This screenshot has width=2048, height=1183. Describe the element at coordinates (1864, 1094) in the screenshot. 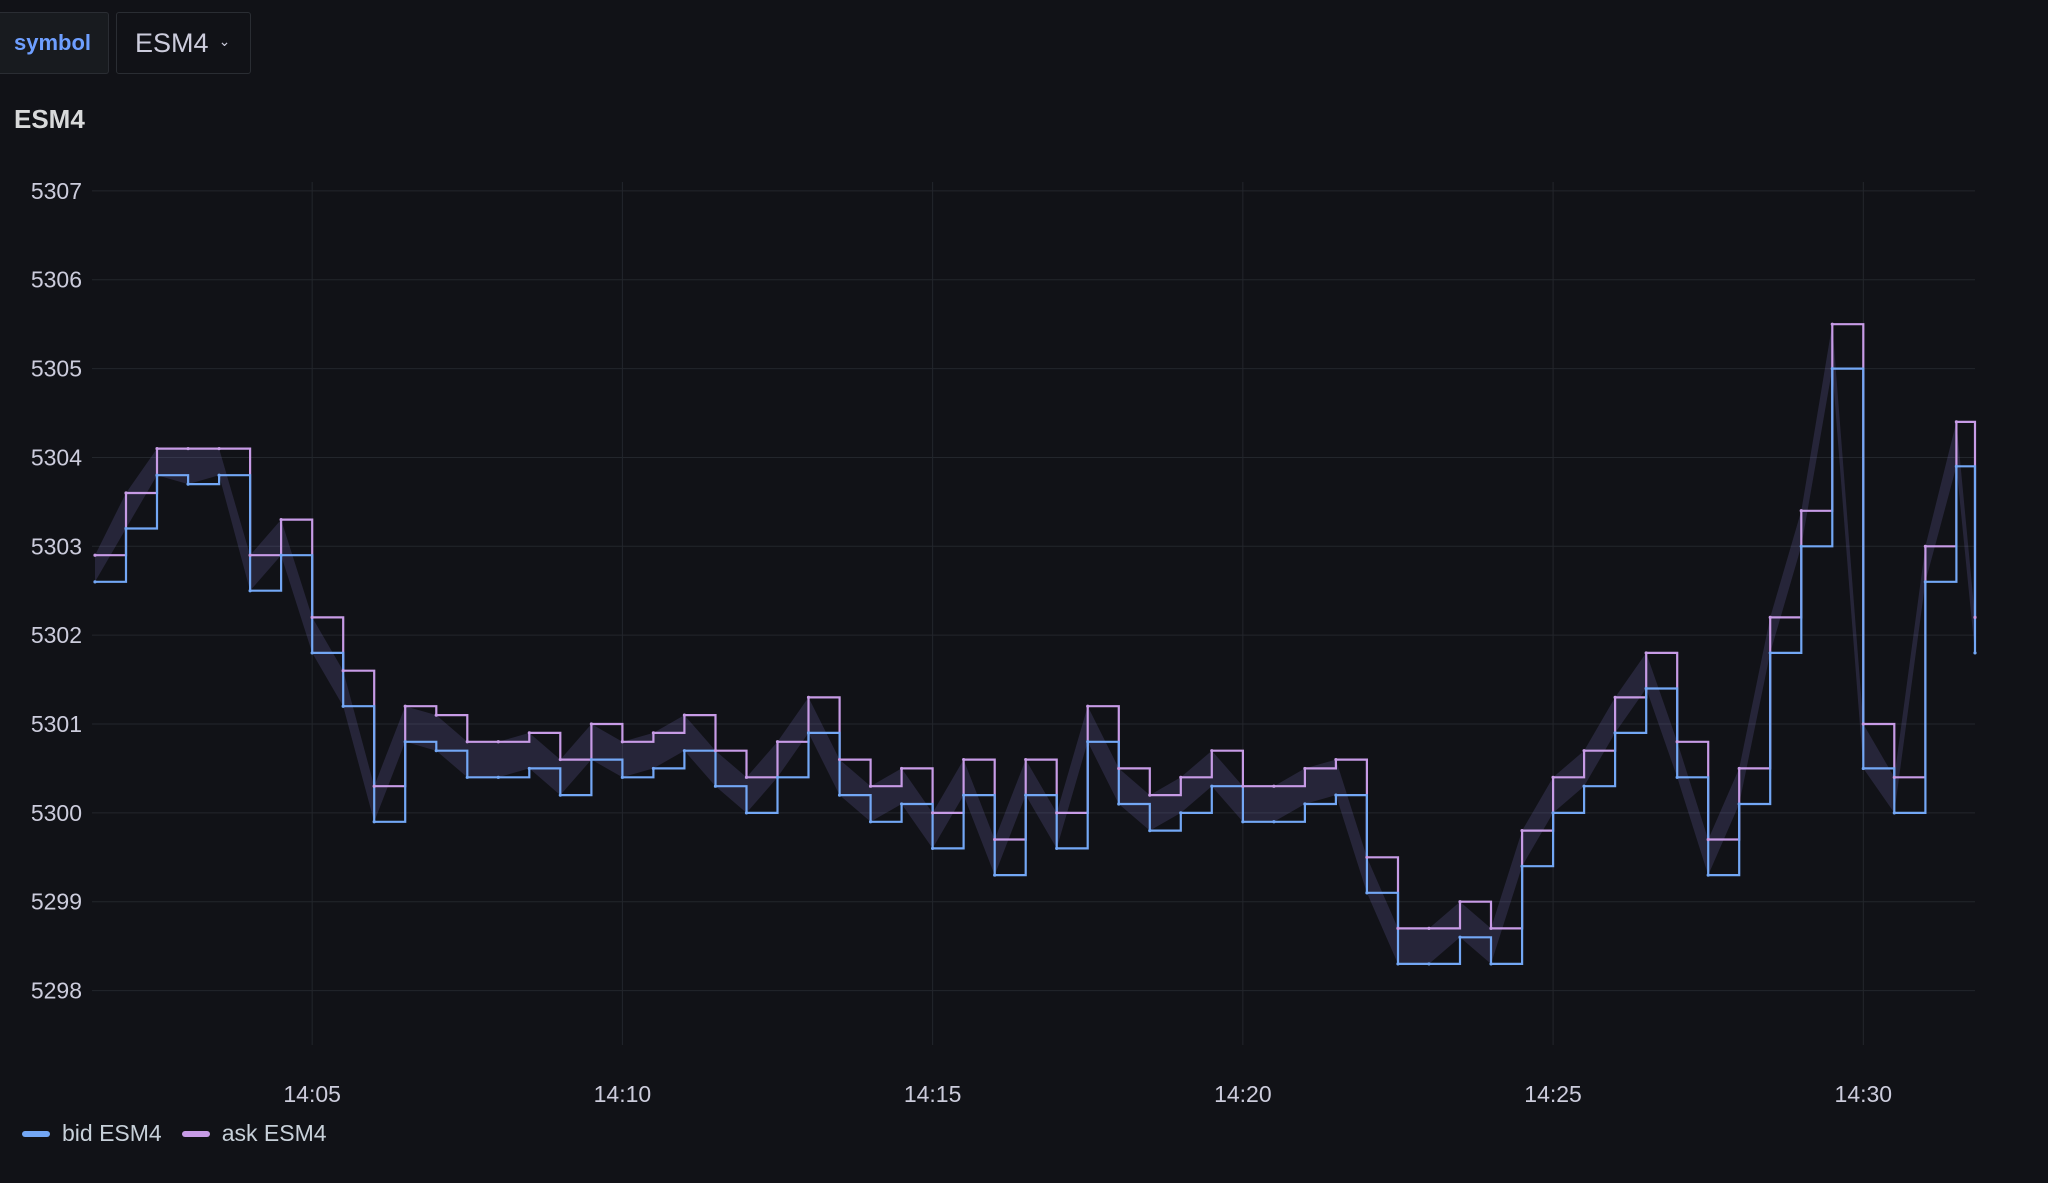

I see `x-tick-label-14:30: 14:30` at that location.